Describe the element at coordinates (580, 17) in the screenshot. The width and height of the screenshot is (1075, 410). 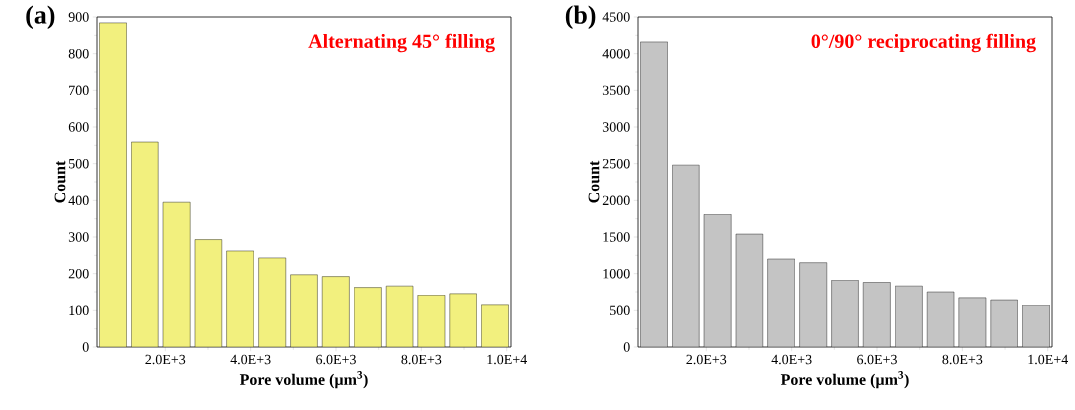
I see `text: (b)` at that location.